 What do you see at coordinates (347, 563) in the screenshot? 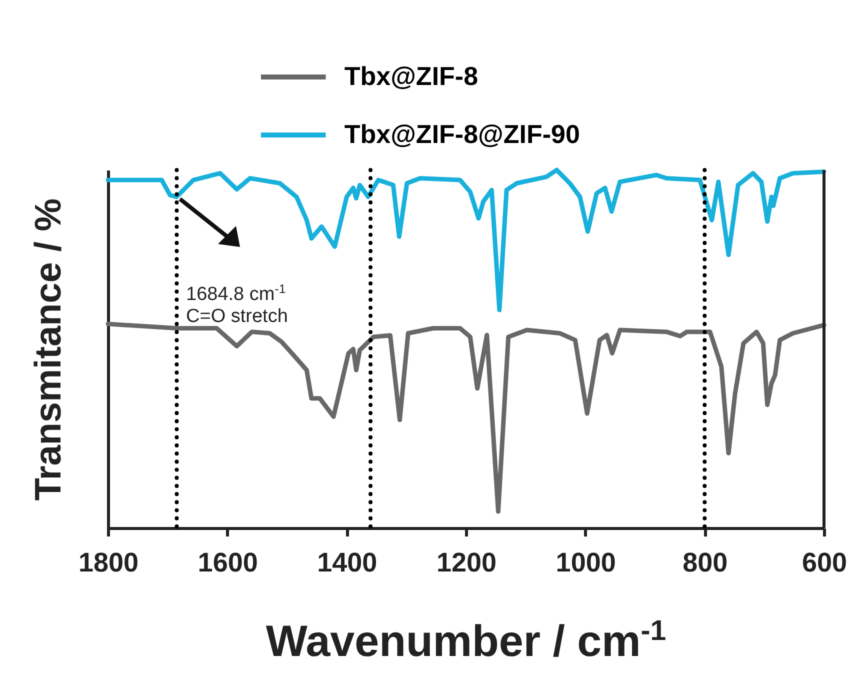
I see `x-tick-label: 1400` at bounding box center [347, 563].